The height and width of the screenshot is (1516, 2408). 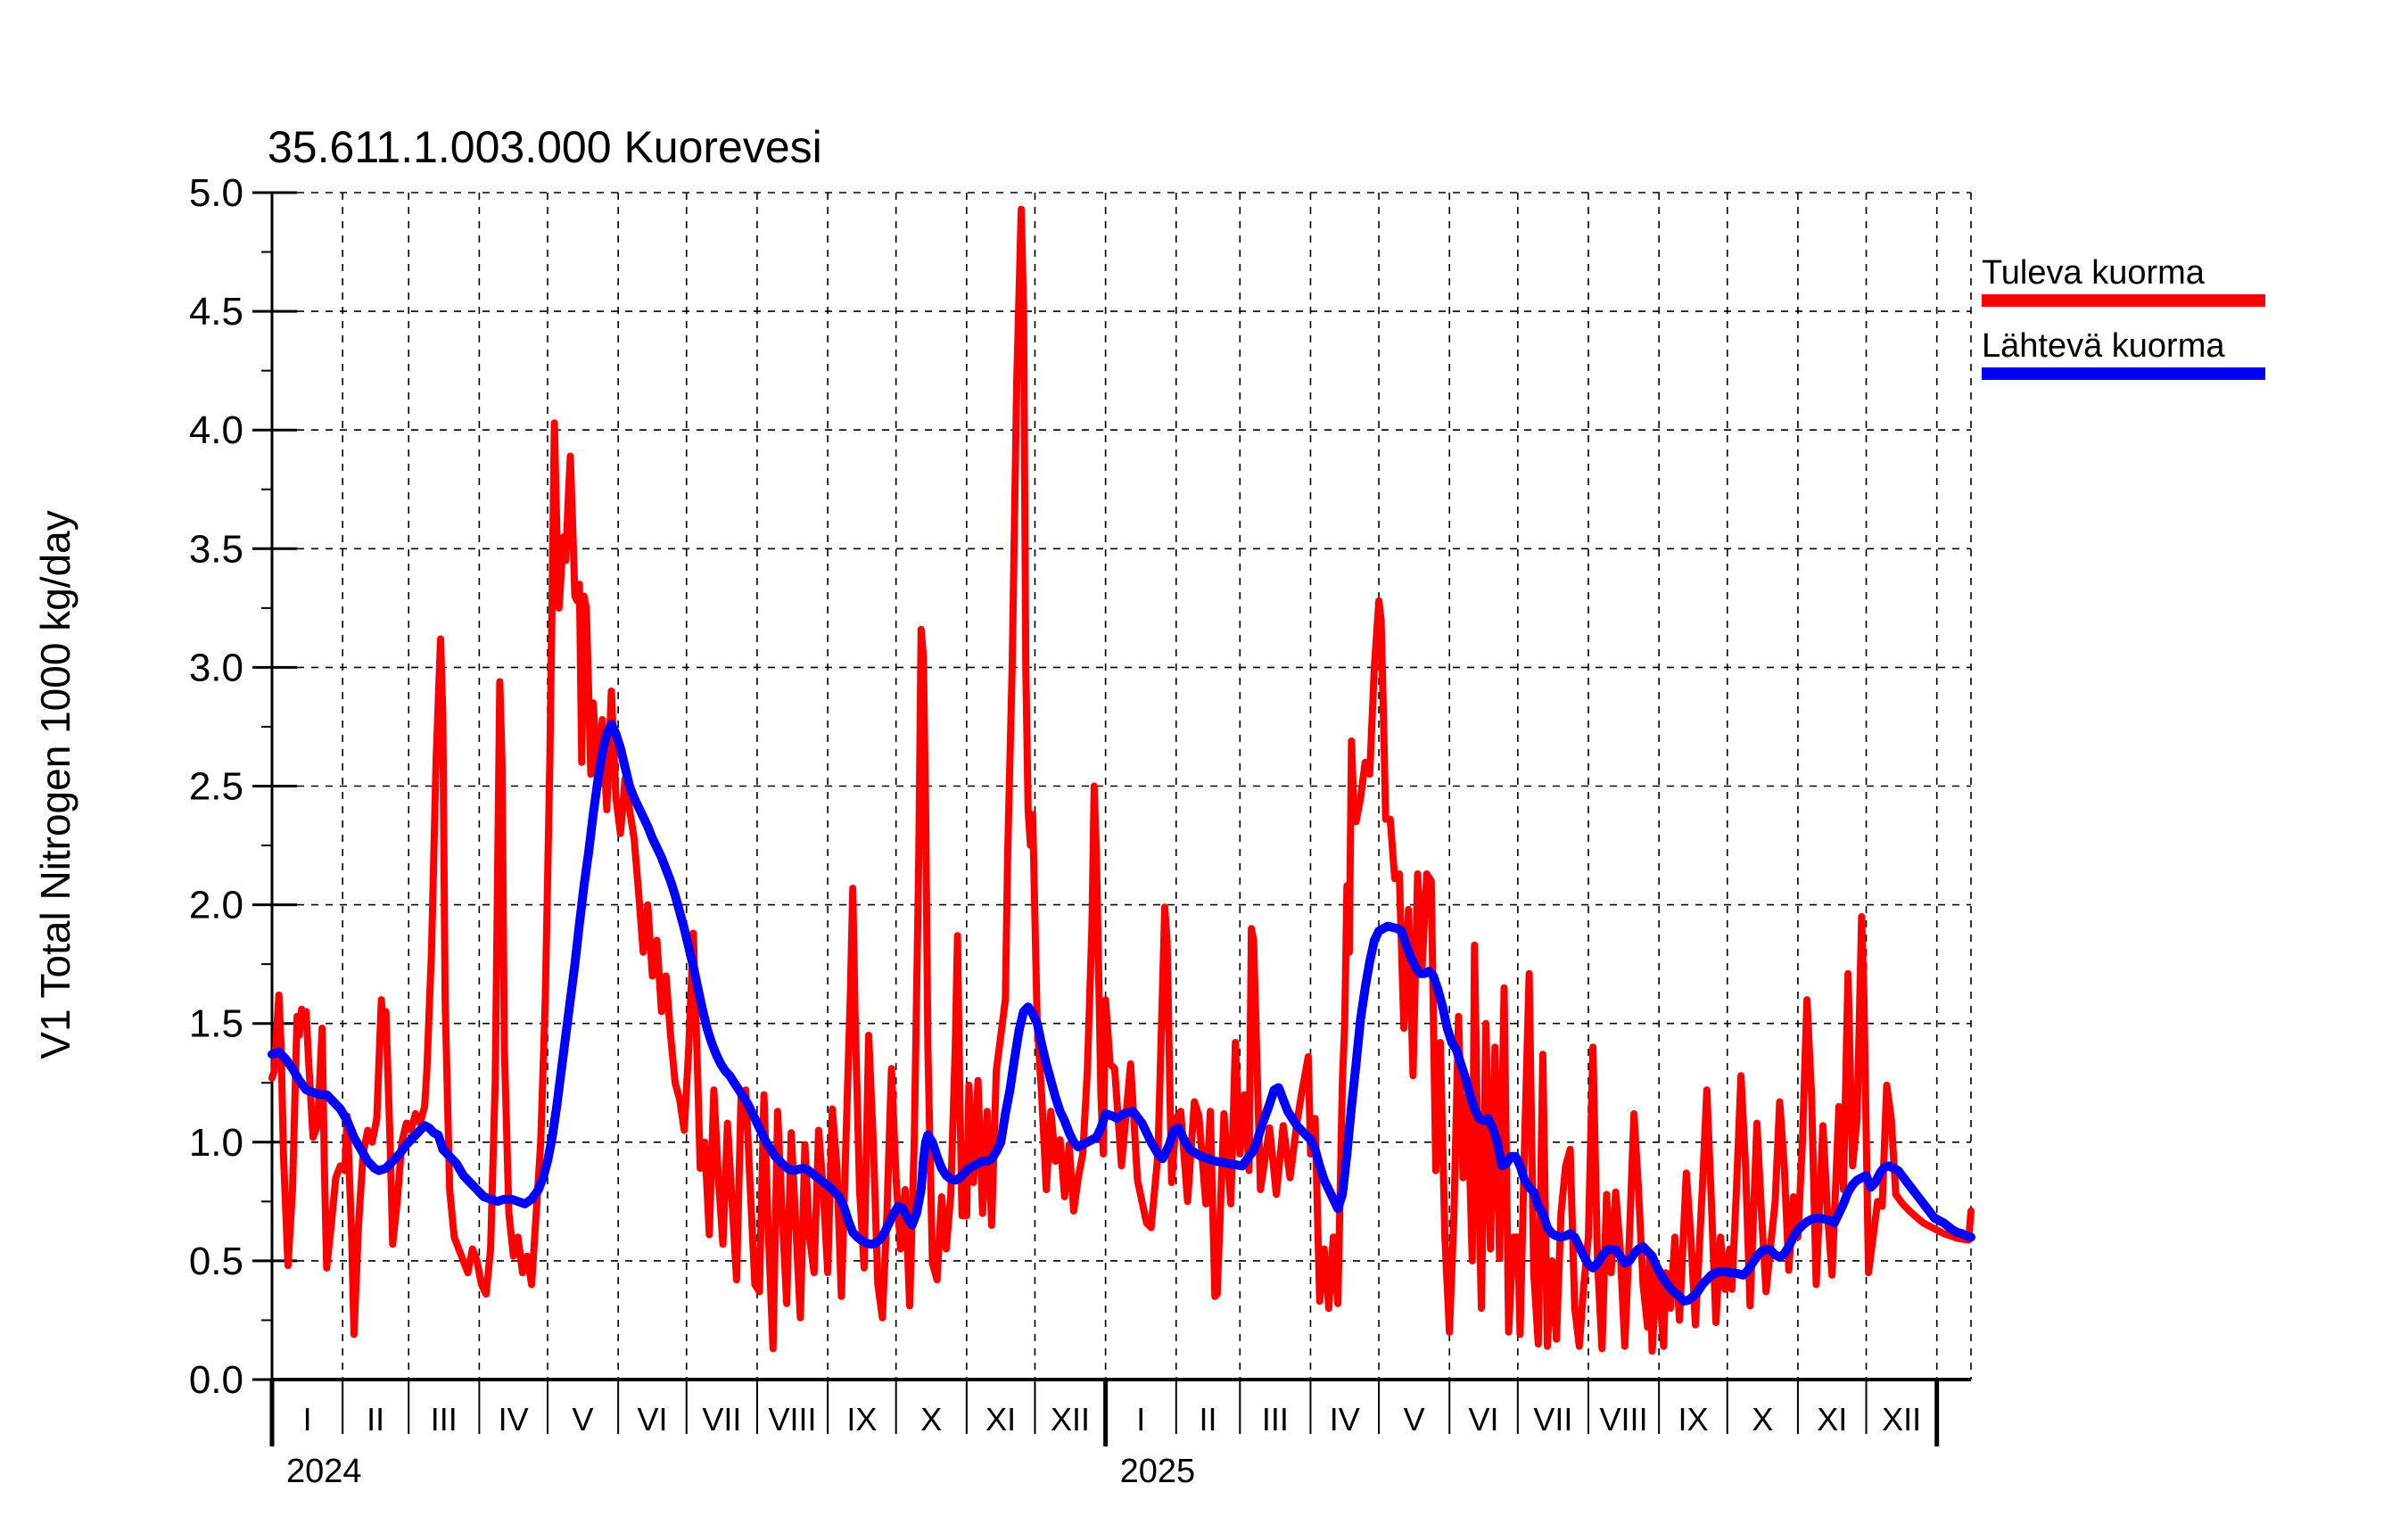 I want to click on y-tick-label: 4.0, so click(x=216, y=430).